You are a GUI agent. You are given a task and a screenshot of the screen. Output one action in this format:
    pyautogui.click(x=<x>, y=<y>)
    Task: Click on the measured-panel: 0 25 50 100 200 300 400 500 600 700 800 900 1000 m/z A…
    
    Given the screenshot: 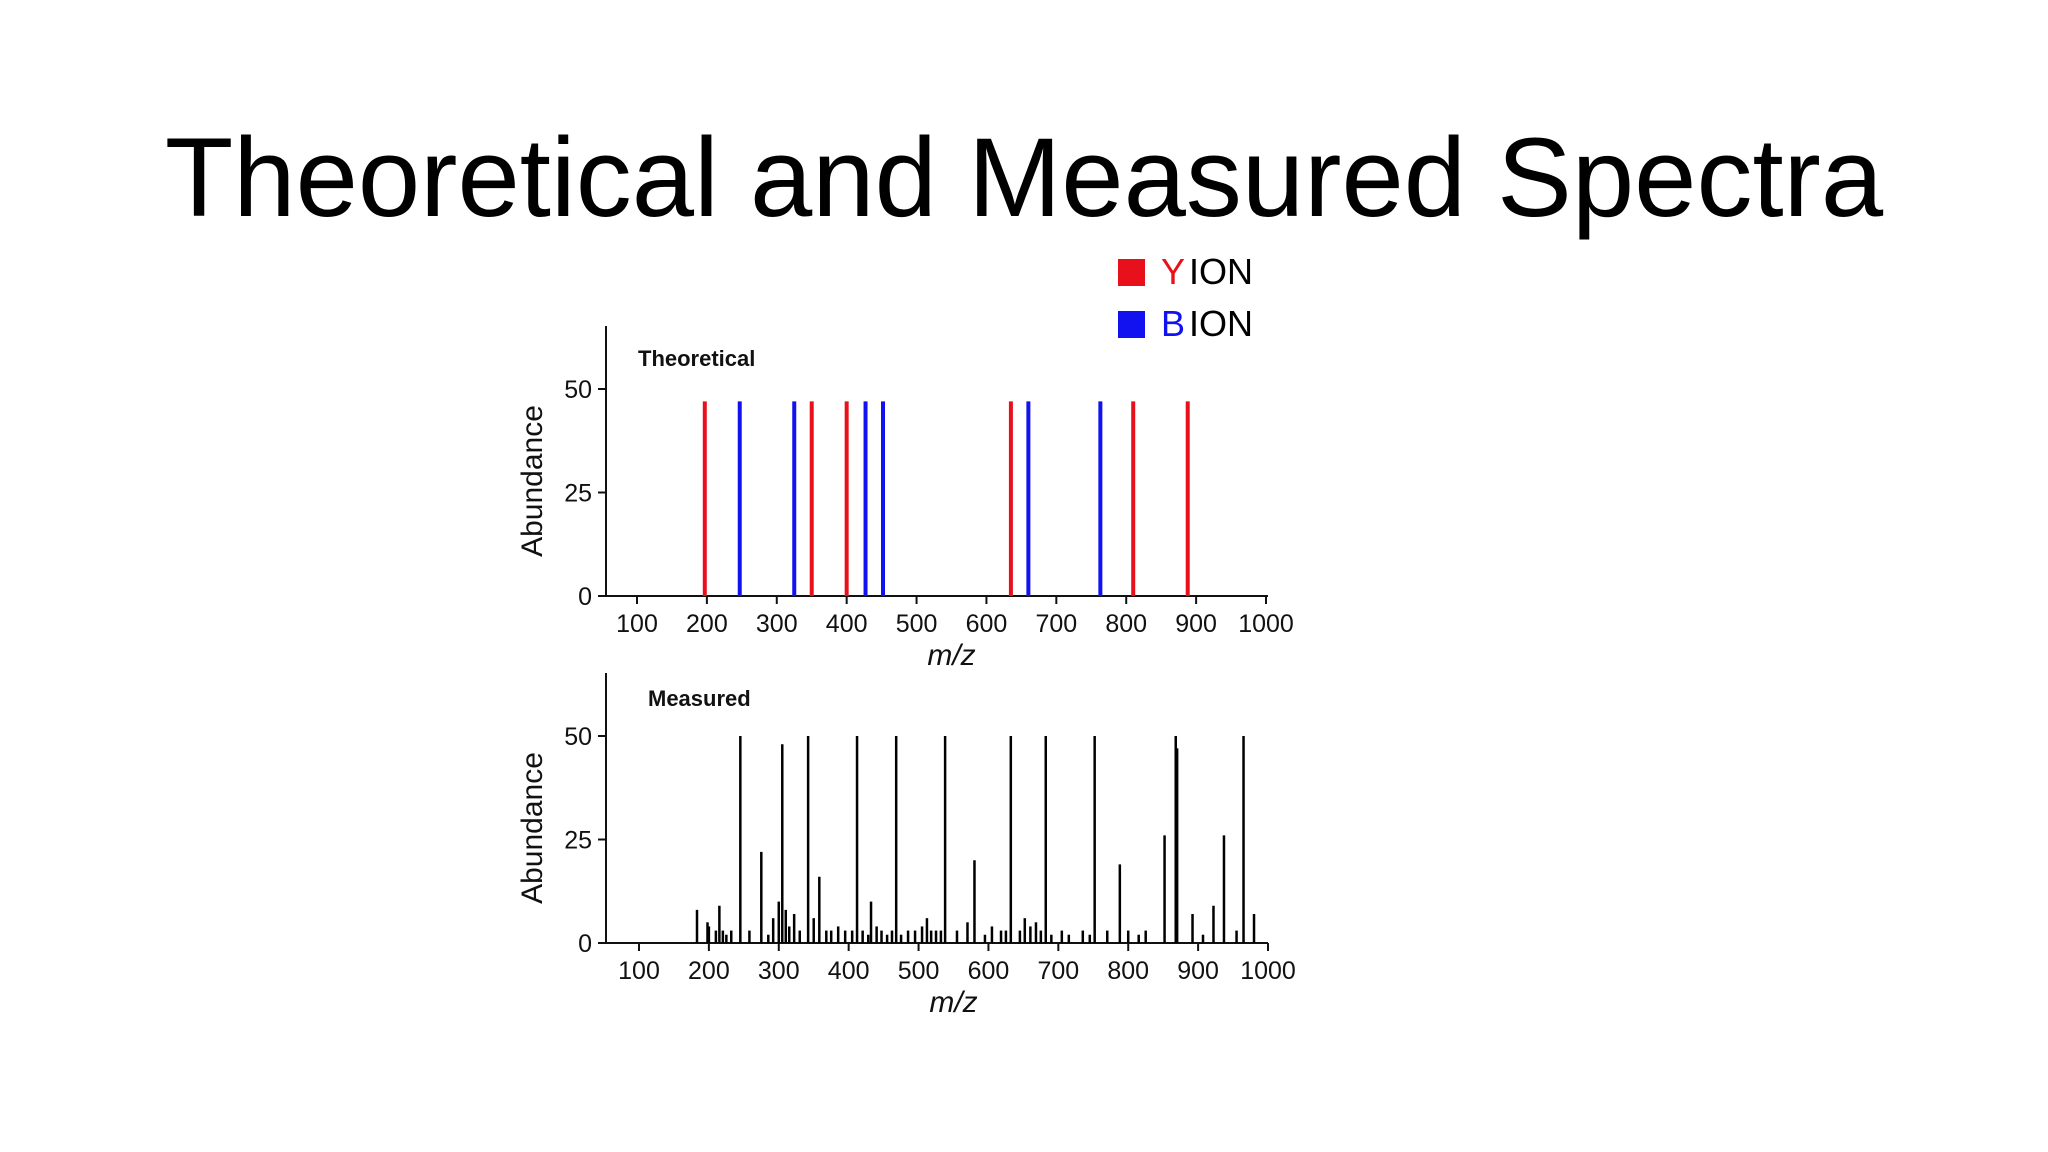 What is the action you would take?
    pyautogui.click(x=906, y=846)
    